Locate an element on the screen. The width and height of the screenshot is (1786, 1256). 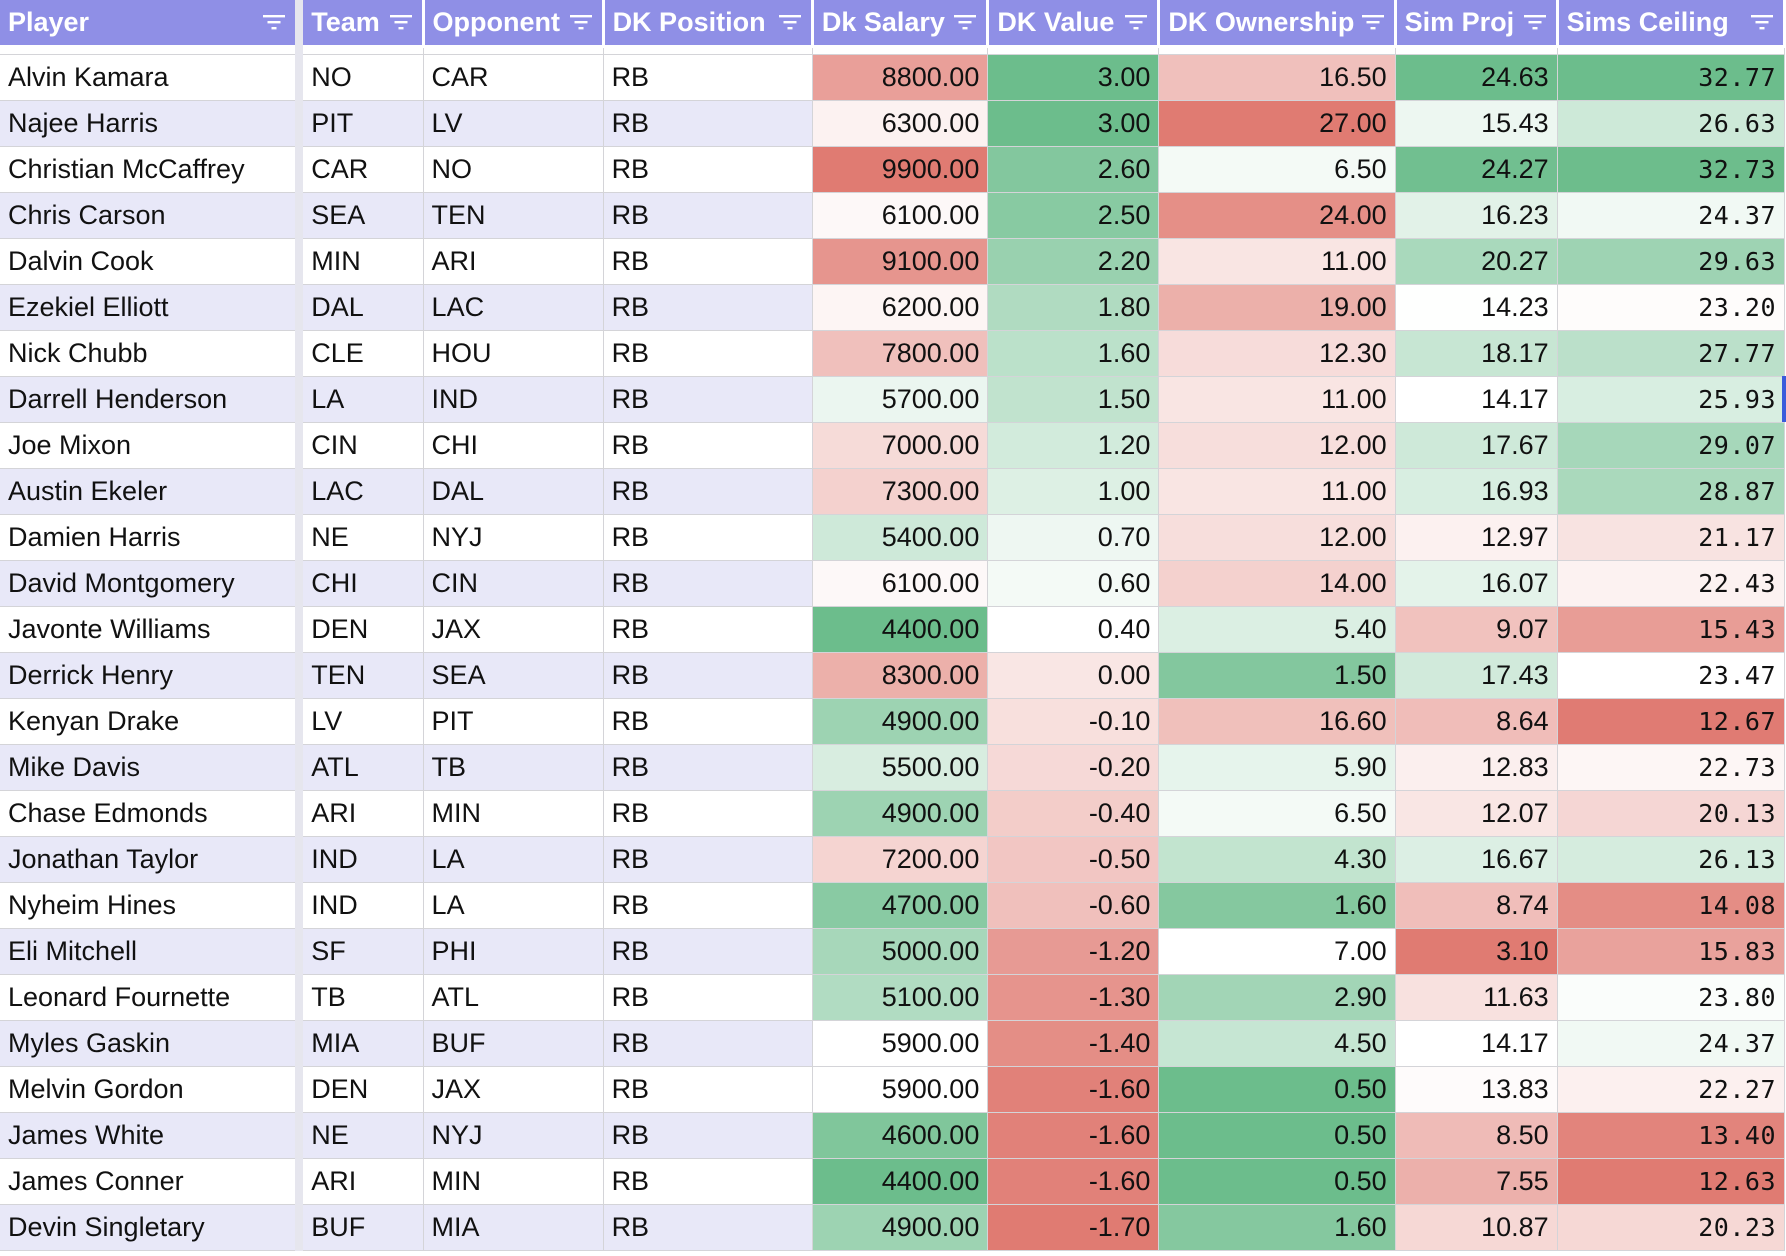
cell-opponent: CHI is located at coordinates (513, 445).